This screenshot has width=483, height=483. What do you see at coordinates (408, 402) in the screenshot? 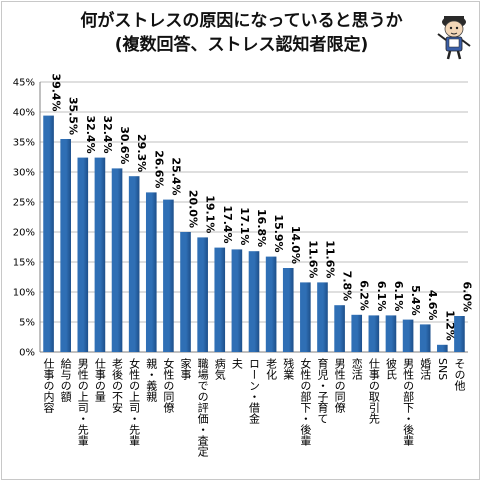
I see `category-label: 男性の部下・後輩` at bounding box center [408, 402].